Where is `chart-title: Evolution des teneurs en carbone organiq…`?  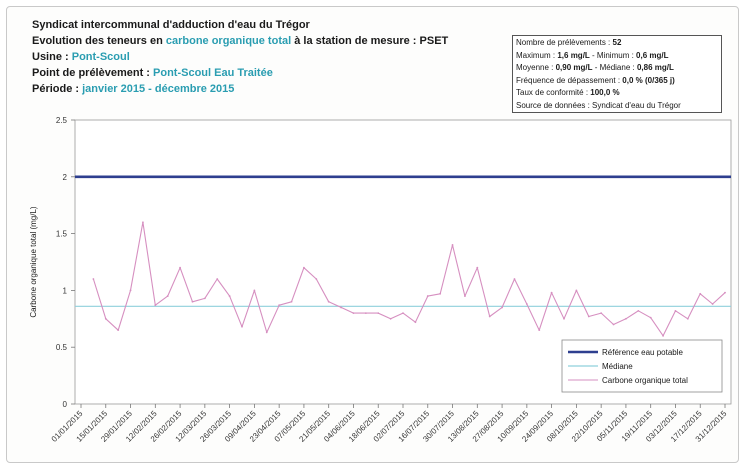 chart-title: Evolution des teneurs en carbone organiq… is located at coordinates (240, 41).